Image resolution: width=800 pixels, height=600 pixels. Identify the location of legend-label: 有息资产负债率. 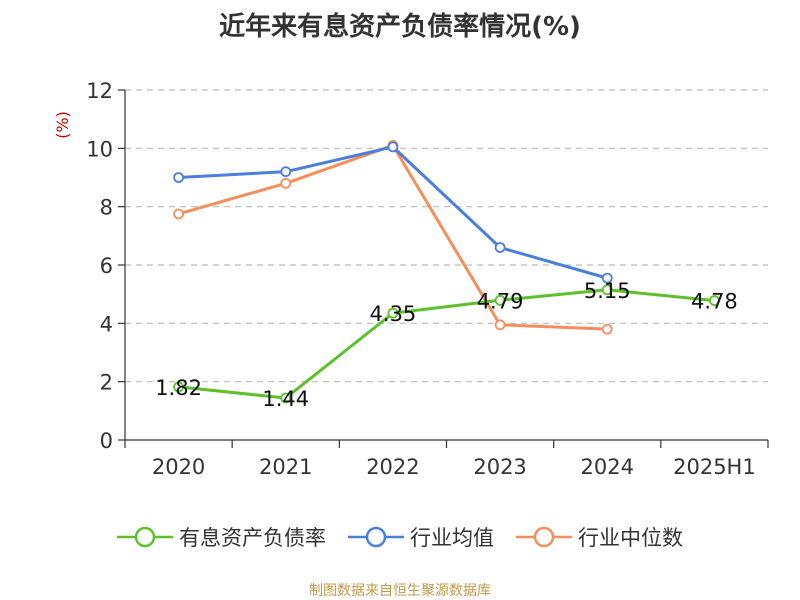
(252, 538).